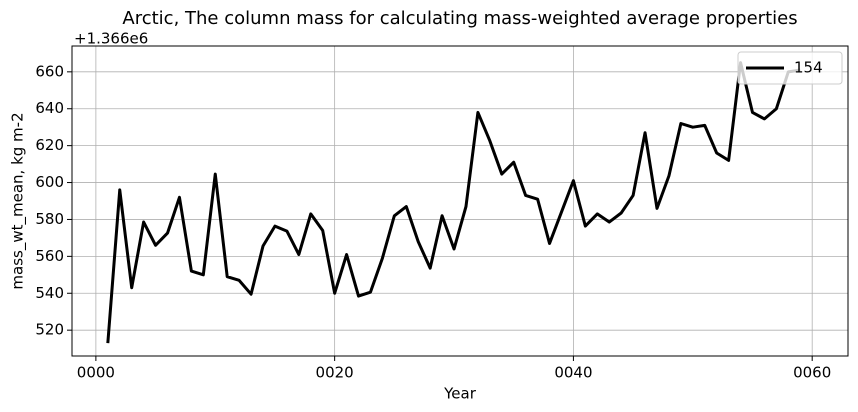 The height and width of the screenshot is (412, 858). What do you see at coordinates (49, 182) in the screenshot?
I see `y-tick-label: 600` at bounding box center [49, 182].